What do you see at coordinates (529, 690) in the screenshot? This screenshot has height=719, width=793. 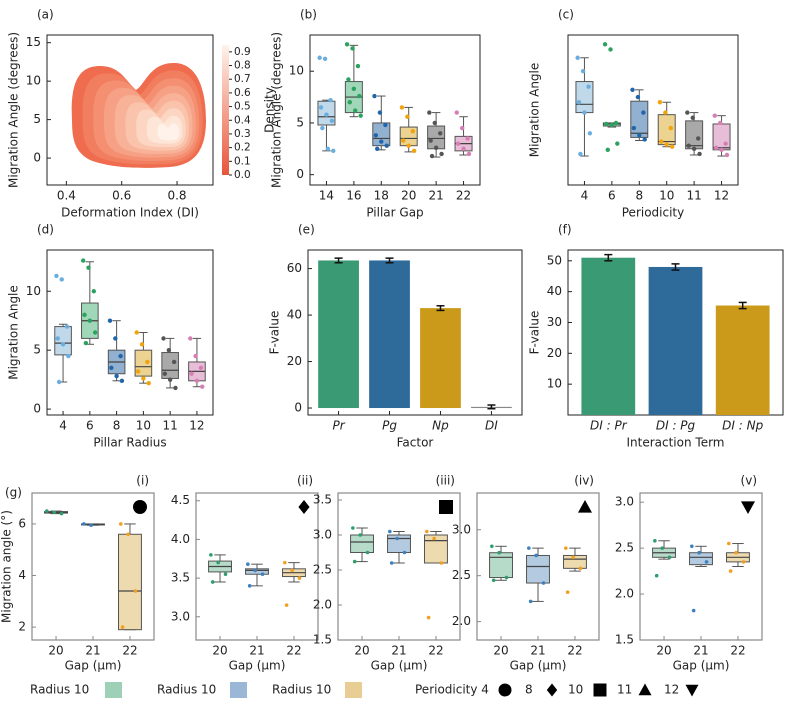 I see `legend-label: 8` at bounding box center [529, 690].